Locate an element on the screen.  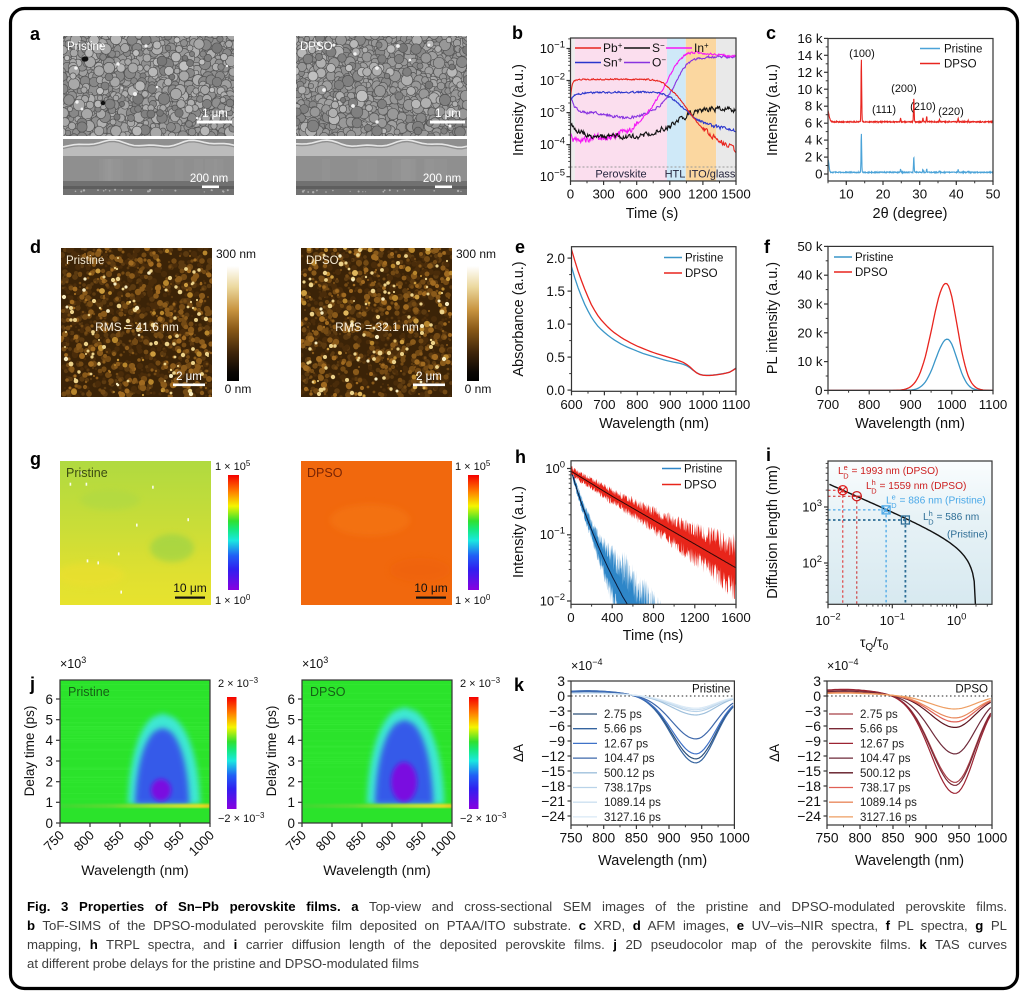
svg-text: Diffusion length (nm) is located at coordinates (773, 532).